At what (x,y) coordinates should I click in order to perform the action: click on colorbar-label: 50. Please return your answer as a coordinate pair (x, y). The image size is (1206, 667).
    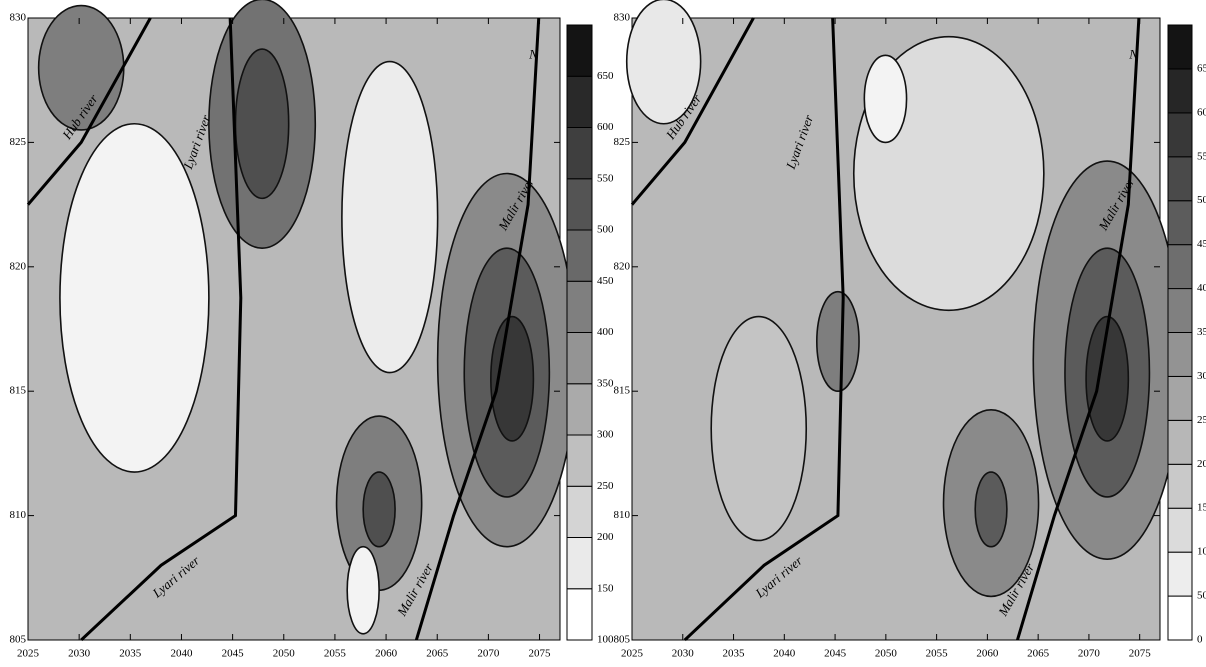
    Looking at the image, I should click on (1201, 596).